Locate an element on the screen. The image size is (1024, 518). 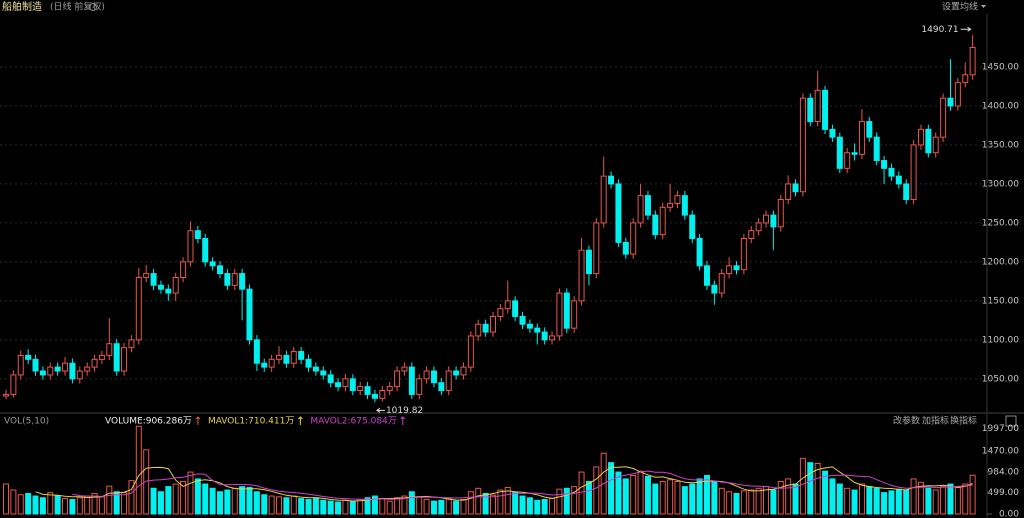
high-arrow is located at coordinates (966, 29).